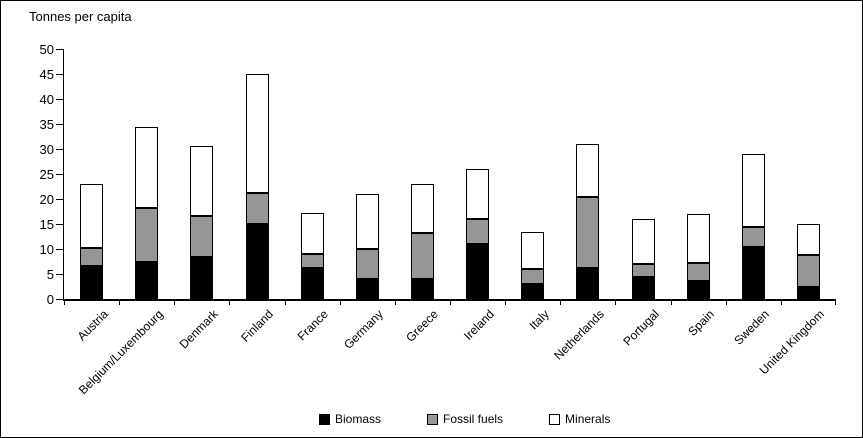  Describe the element at coordinates (92, 282) in the screenshot. I see `bar-austria-biomass` at that location.